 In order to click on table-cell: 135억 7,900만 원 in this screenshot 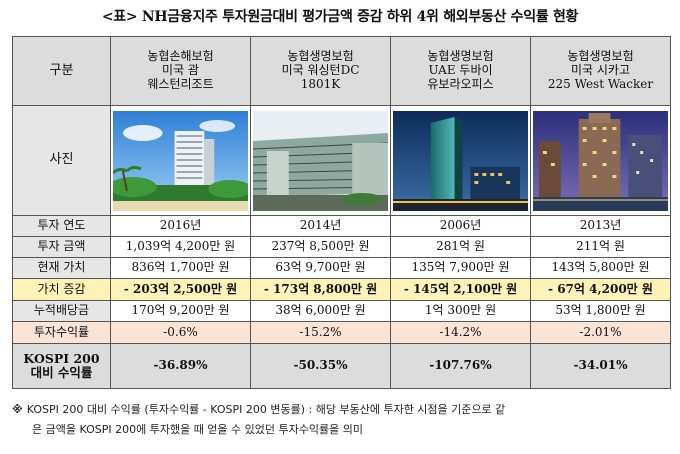, I will do `click(460, 268)`.